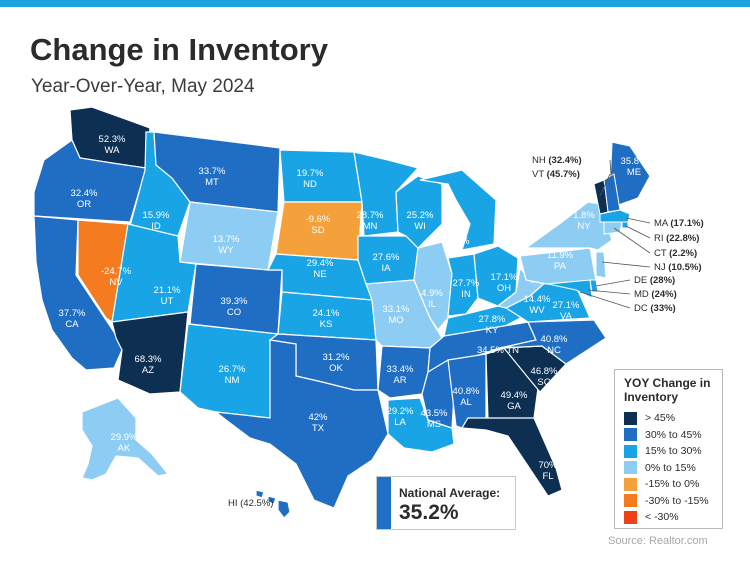 The height and width of the screenshot is (563, 750). Describe the element at coordinates (504, 277) in the screenshot. I see `state-value-oh: 17.1%` at that location.